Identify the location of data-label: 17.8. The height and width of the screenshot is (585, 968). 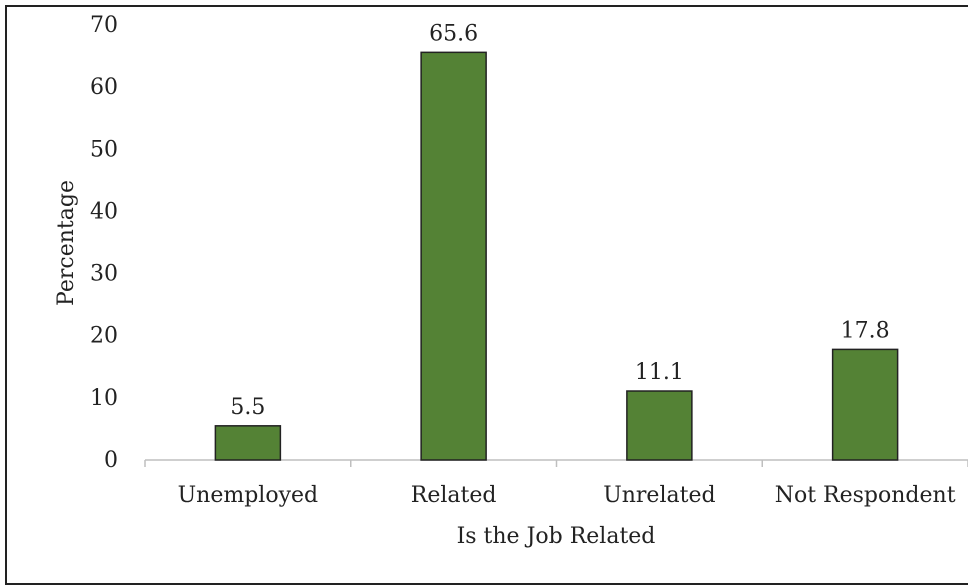
(865, 330).